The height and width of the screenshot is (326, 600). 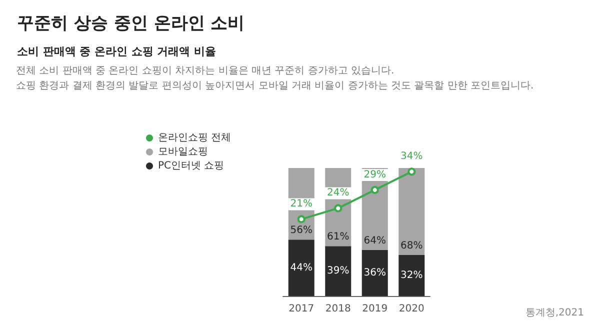 I want to click on x-tick-label: 2018, so click(x=338, y=309).